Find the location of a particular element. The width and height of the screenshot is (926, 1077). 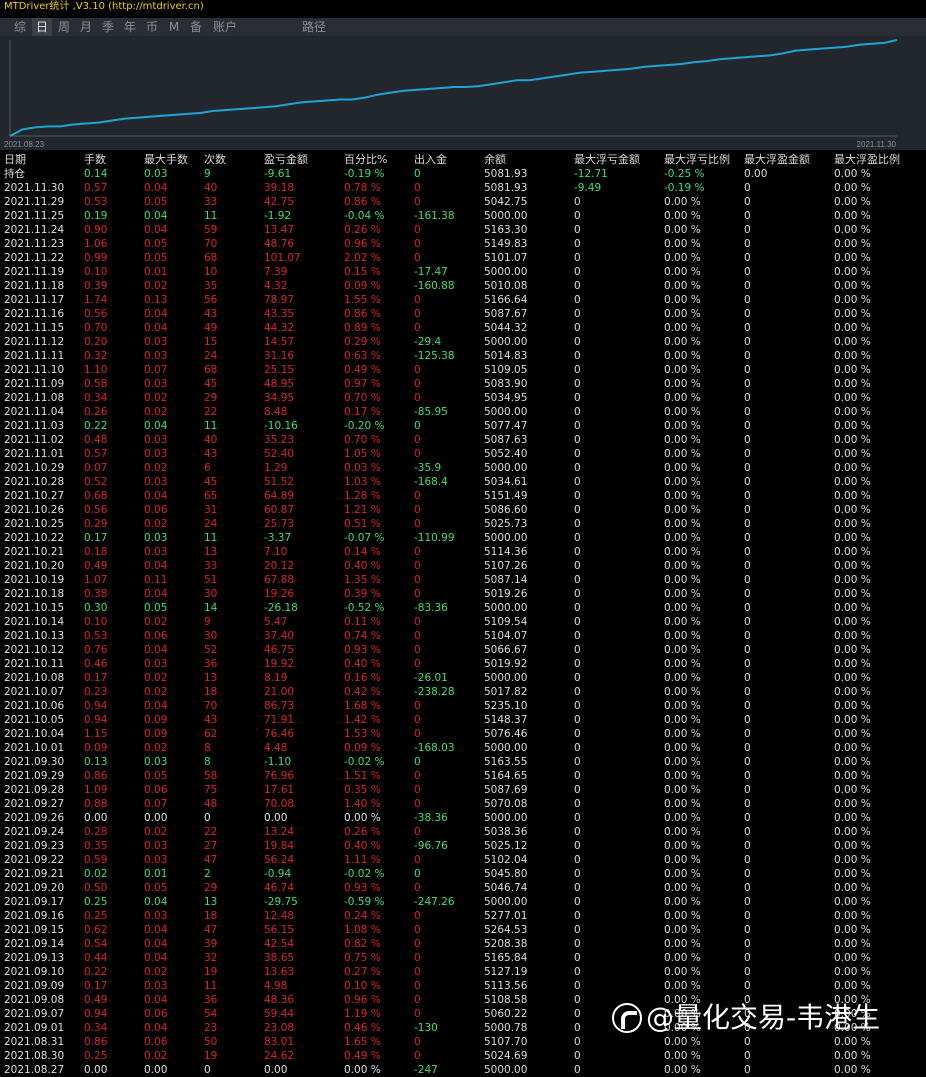

cell-balance: 5149.83 is located at coordinates (506, 244).